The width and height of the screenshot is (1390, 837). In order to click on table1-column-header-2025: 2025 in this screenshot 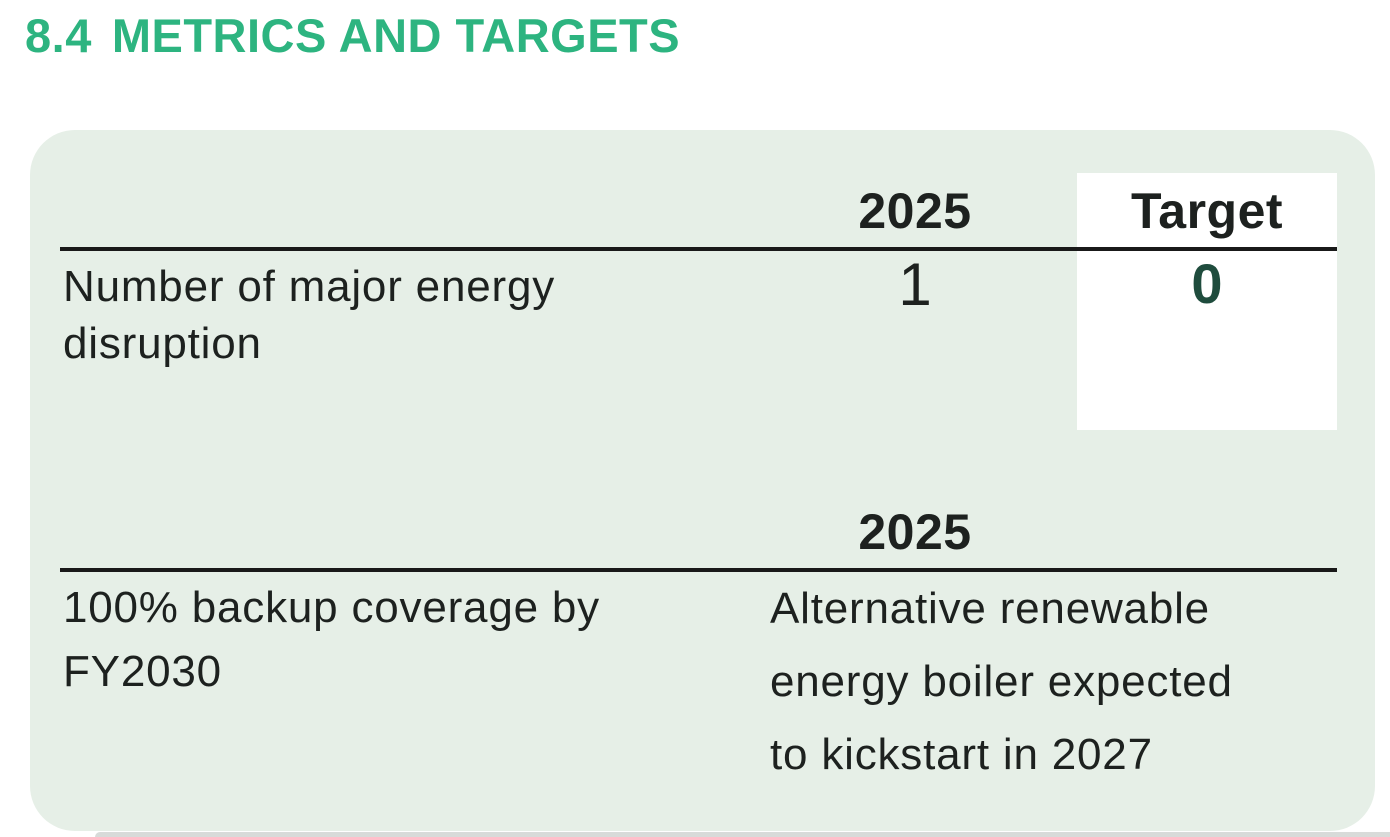, I will do `click(915, 211)`.